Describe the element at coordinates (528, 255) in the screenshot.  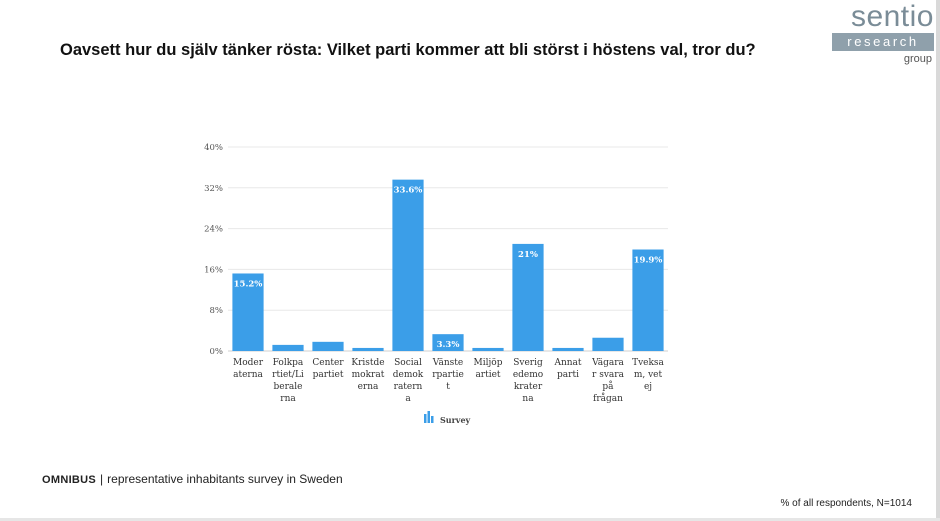
I see `data-label: 21%` at that location.